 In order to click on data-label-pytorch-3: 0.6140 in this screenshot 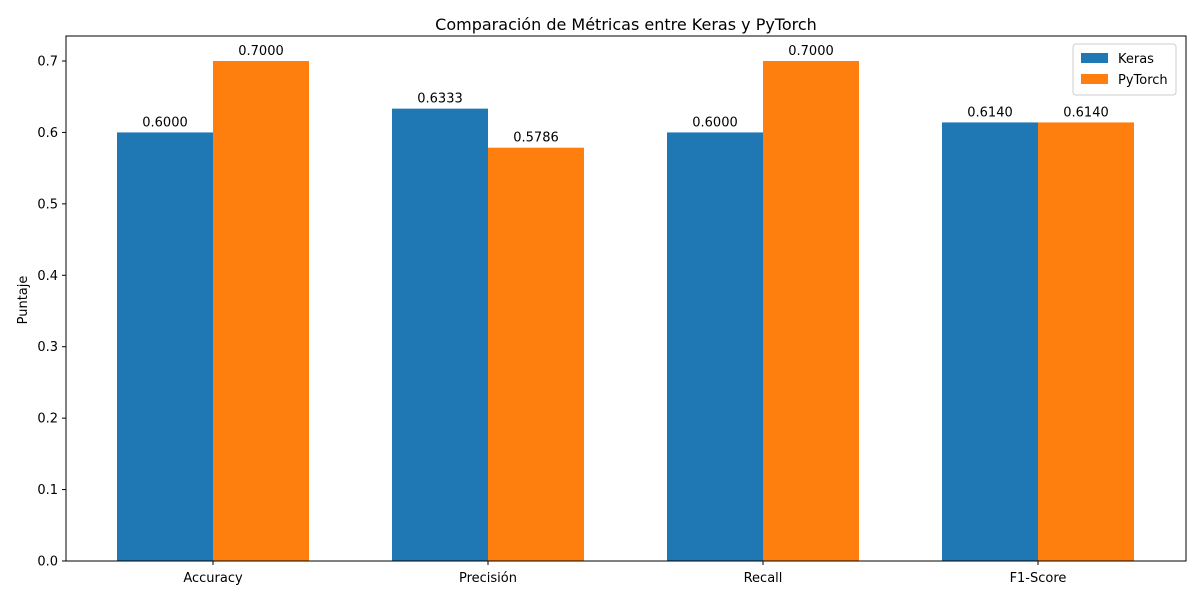, I will do `click(1086, 112)`.